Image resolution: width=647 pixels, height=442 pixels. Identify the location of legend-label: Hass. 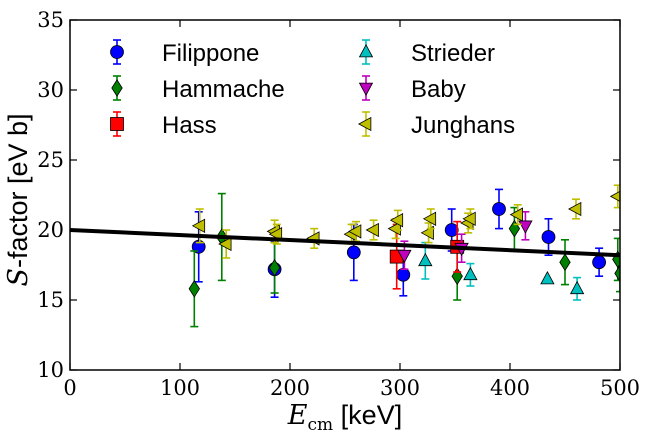
(189, 125).